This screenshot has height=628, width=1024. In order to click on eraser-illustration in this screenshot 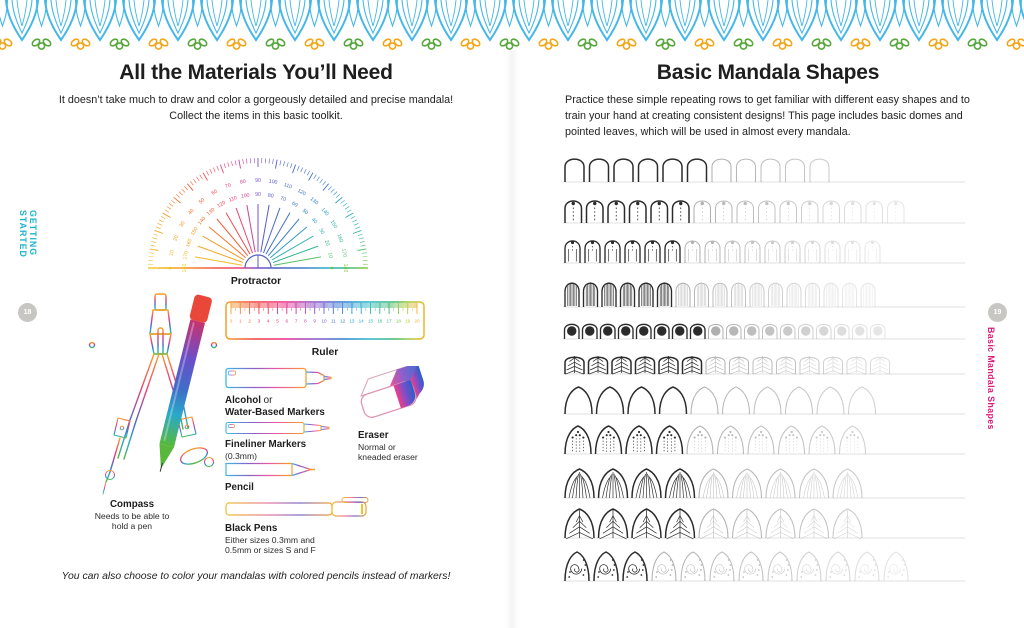, I will do `click(392, 392)`.